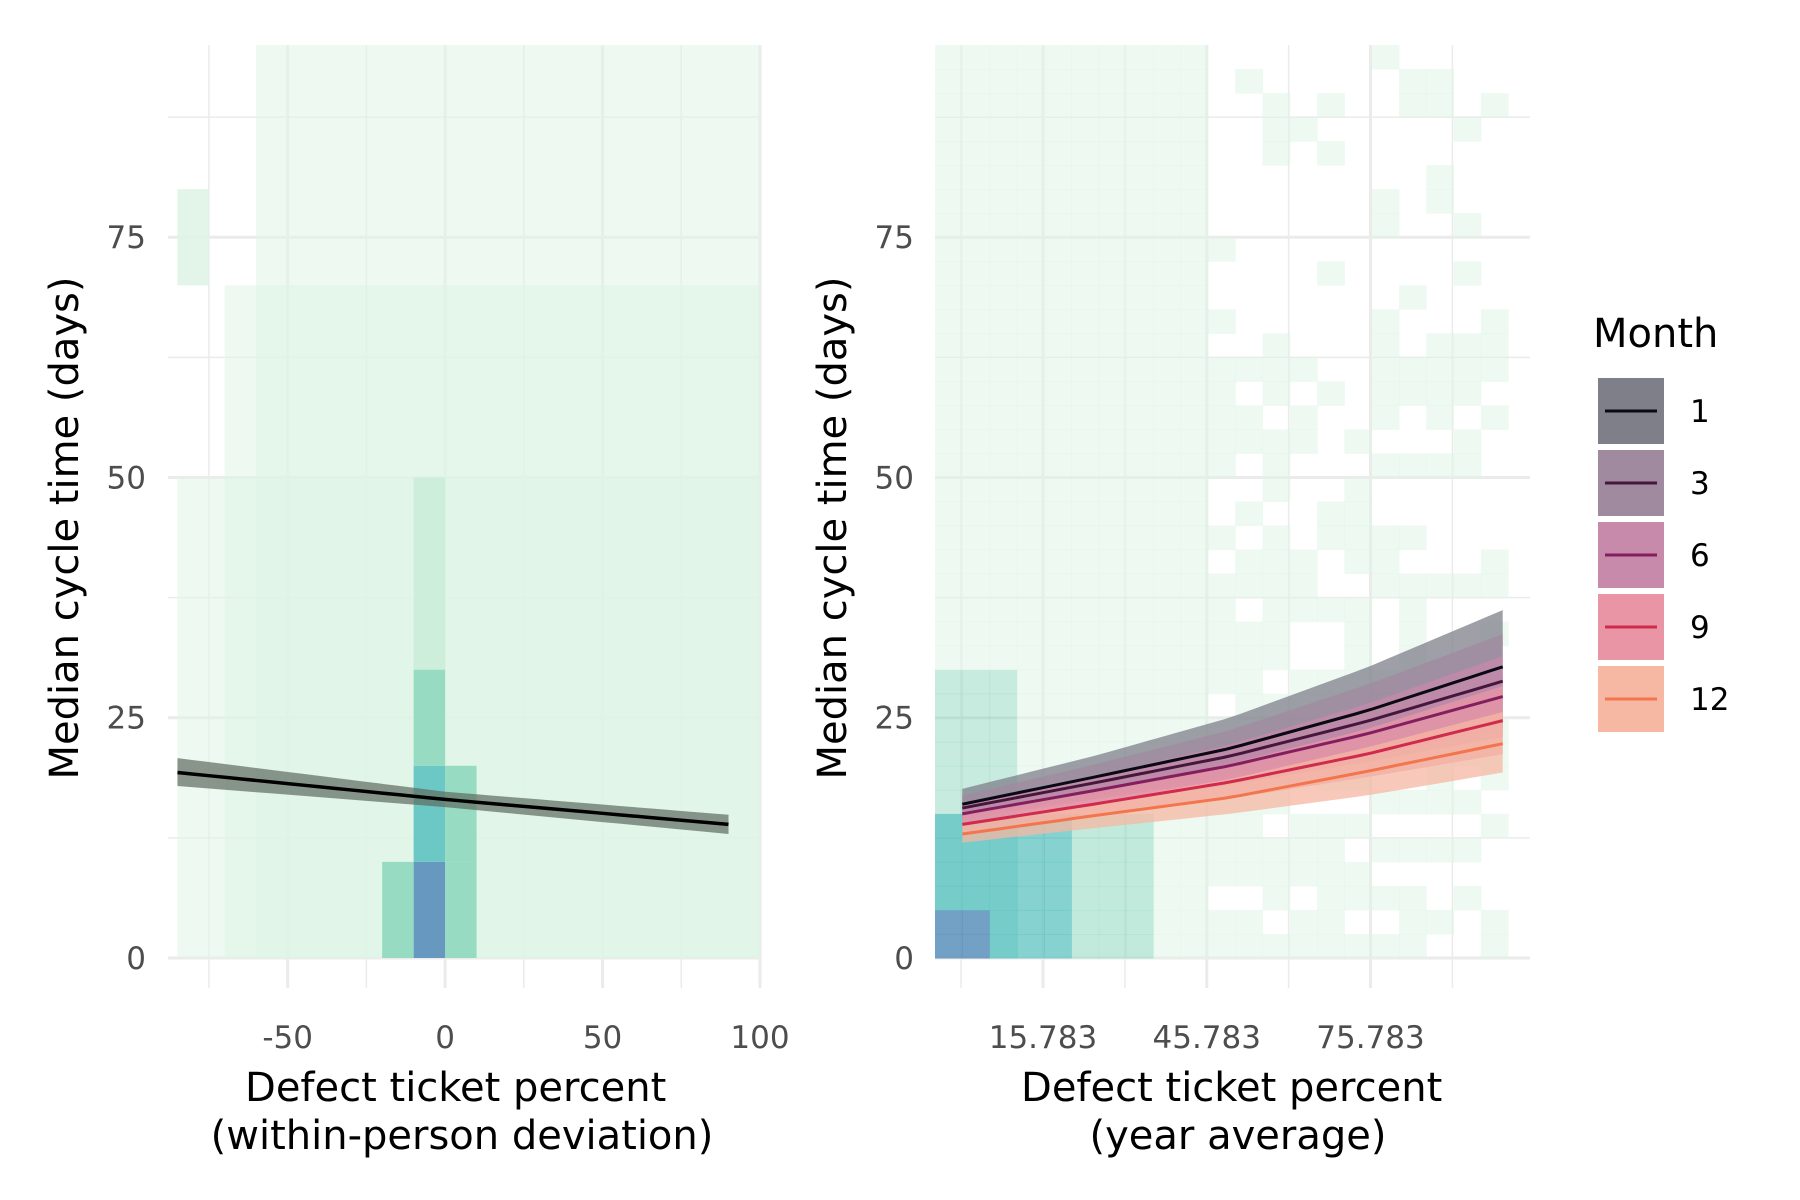 This screenshot has width=1800, height=1200. I want to click on left-fit-ribbon, so click(453, 796).